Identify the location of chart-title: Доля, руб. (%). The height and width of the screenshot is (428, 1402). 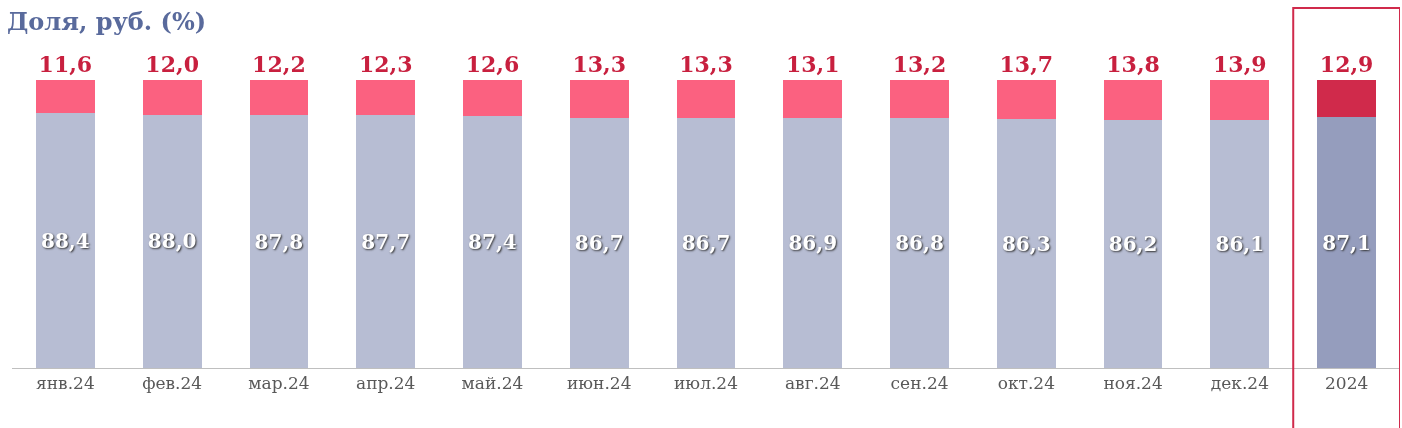
(107, 21).